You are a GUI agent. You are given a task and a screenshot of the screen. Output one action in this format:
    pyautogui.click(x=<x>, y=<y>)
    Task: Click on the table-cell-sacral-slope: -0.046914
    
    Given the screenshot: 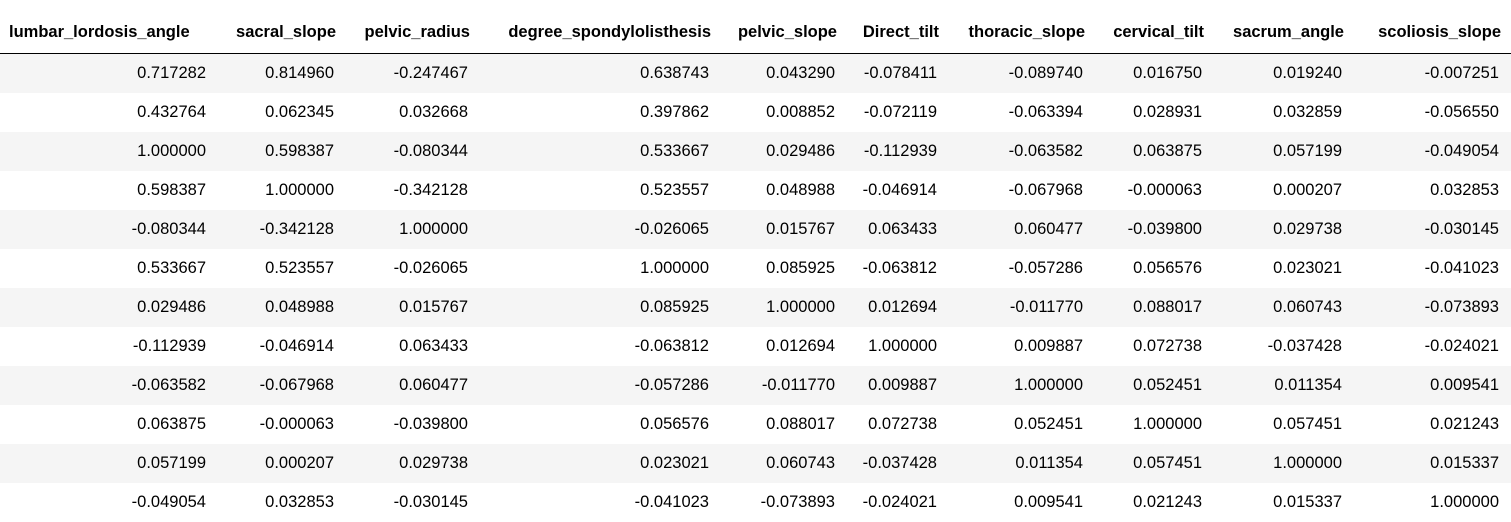 What is the action you would take?
    pyautogui.click(x=282, y=346)
    